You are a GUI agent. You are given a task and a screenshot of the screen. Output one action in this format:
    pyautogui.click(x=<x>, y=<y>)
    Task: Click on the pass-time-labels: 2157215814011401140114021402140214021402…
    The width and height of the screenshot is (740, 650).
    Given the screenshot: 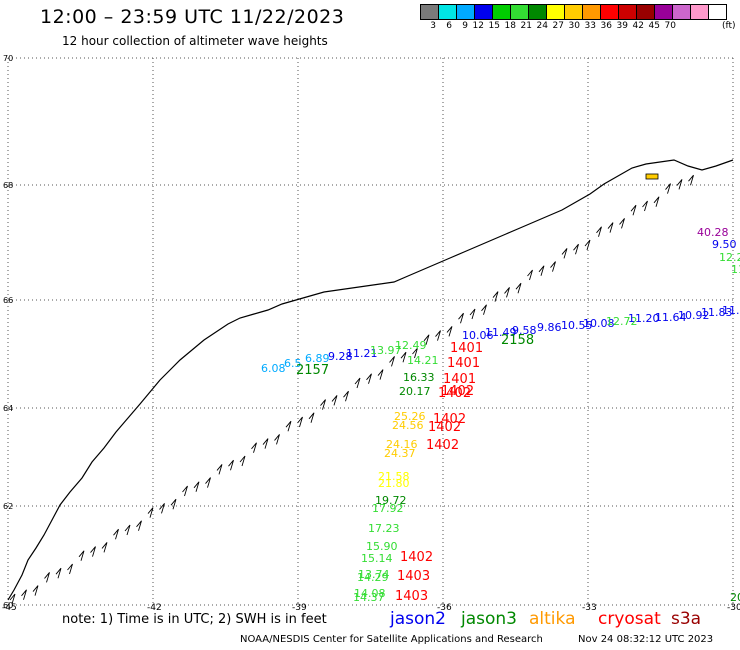 What is the action you would take?
    pyautogui.click(x=415, y=468)
    